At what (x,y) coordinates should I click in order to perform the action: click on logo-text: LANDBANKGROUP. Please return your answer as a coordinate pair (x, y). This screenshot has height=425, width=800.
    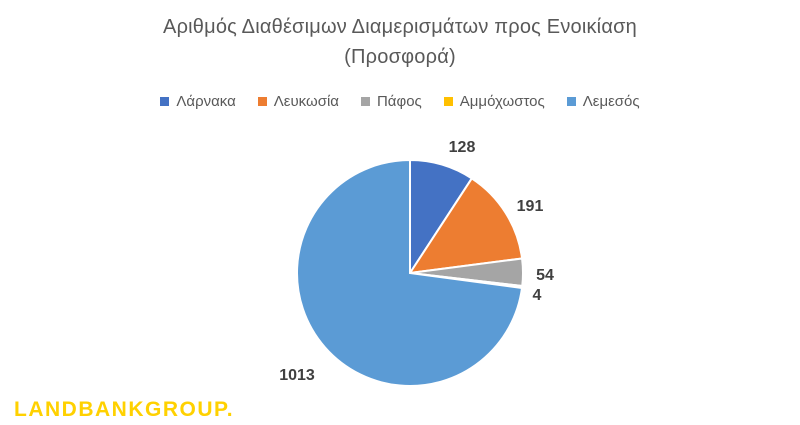
    Looking at the image, I should click on (120, 409).